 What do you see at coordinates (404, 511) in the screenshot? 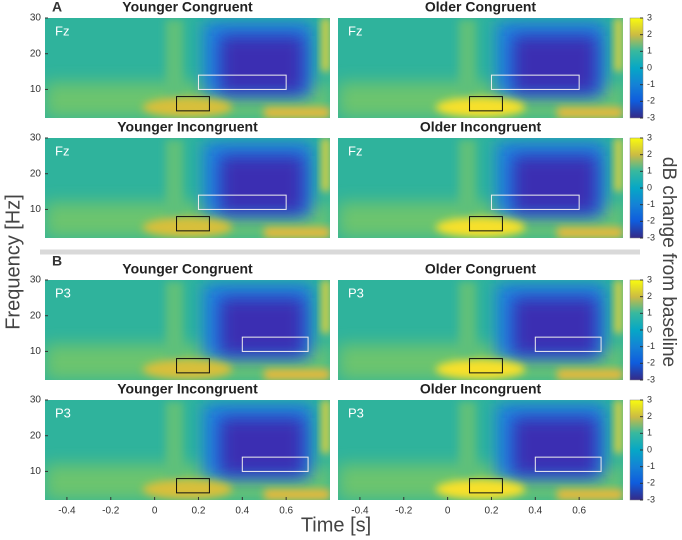
I see `x-tick-label: -0.2` at bounding box center [404, 511].